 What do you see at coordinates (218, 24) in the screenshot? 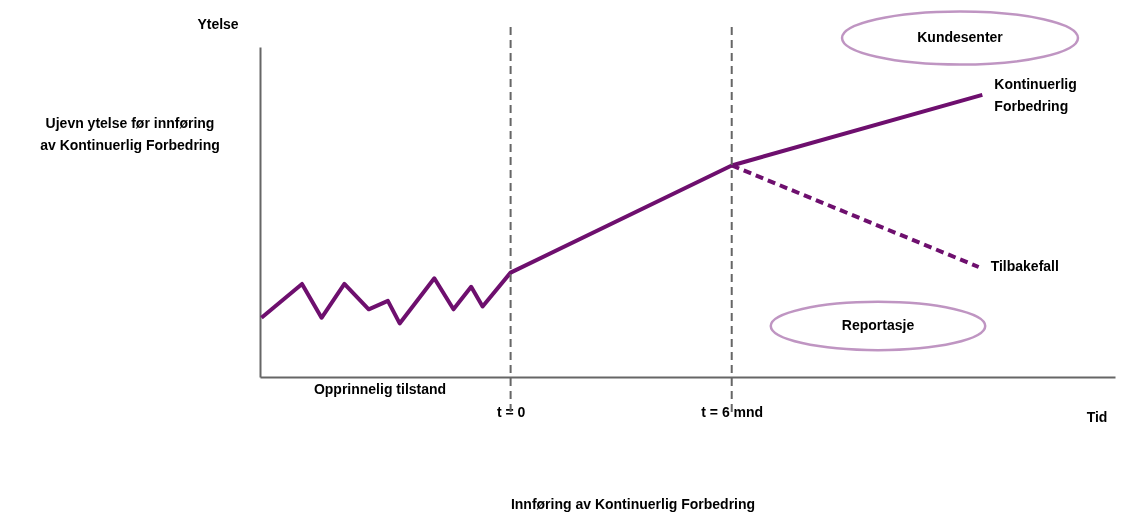
I see `y-axis-title: Ytelse` at bounding box center [218, 24].